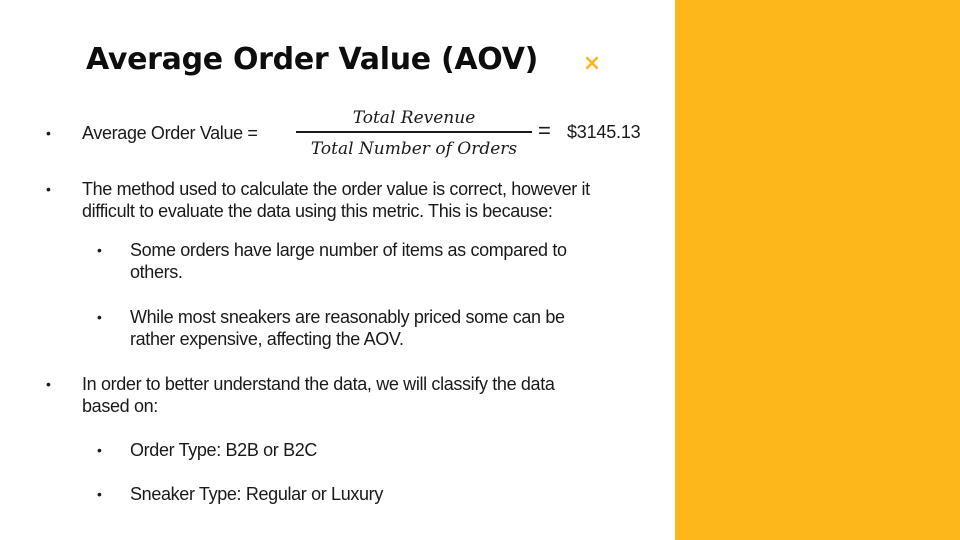 Image resolution: width=960 pixels, height=540 pixels. I want to click on formula-numerator: Total Revenue, so click(414, 118).